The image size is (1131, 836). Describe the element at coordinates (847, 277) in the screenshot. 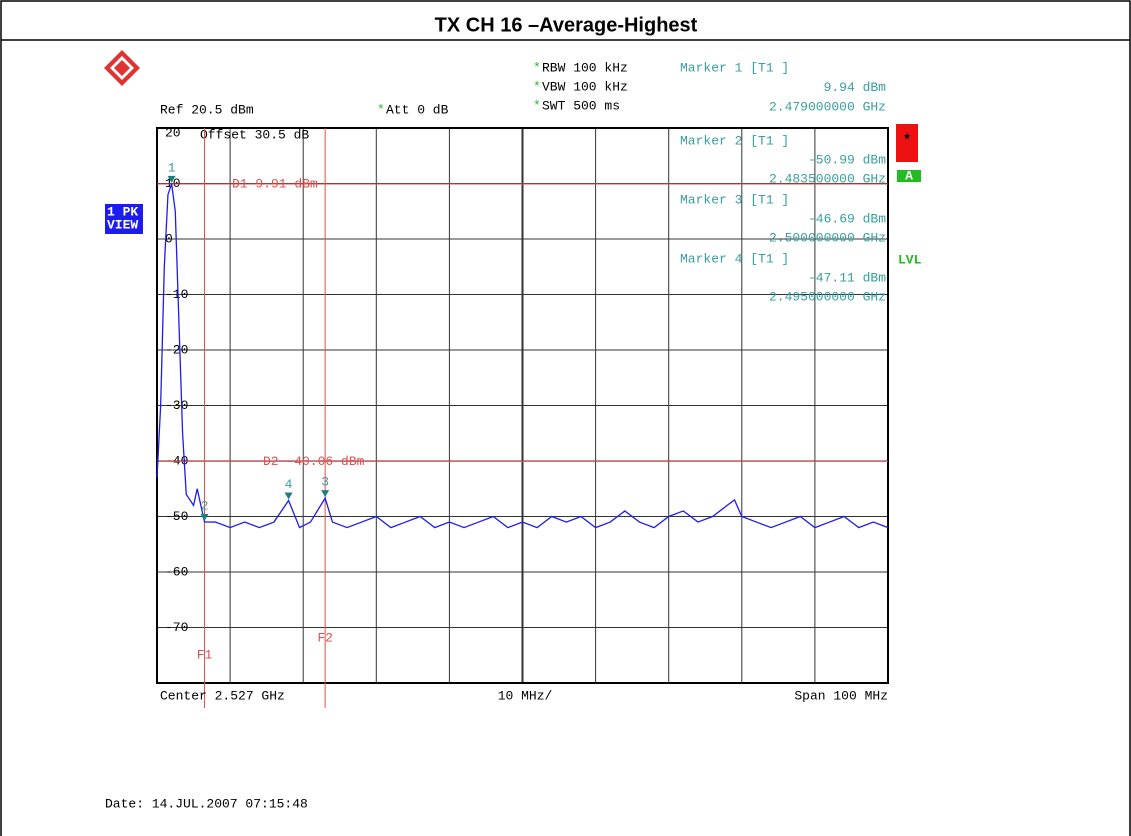

I see `marker-level: -47.11 dBm` at that location.